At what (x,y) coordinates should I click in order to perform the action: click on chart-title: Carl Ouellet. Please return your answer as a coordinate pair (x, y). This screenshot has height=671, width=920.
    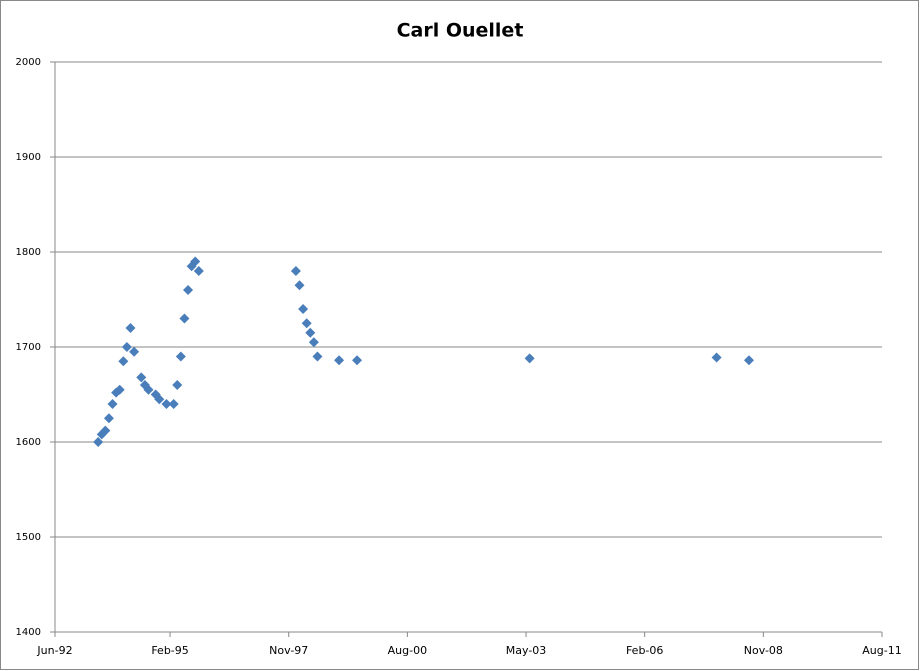
    Looking at the image, I should click on (460, 31).